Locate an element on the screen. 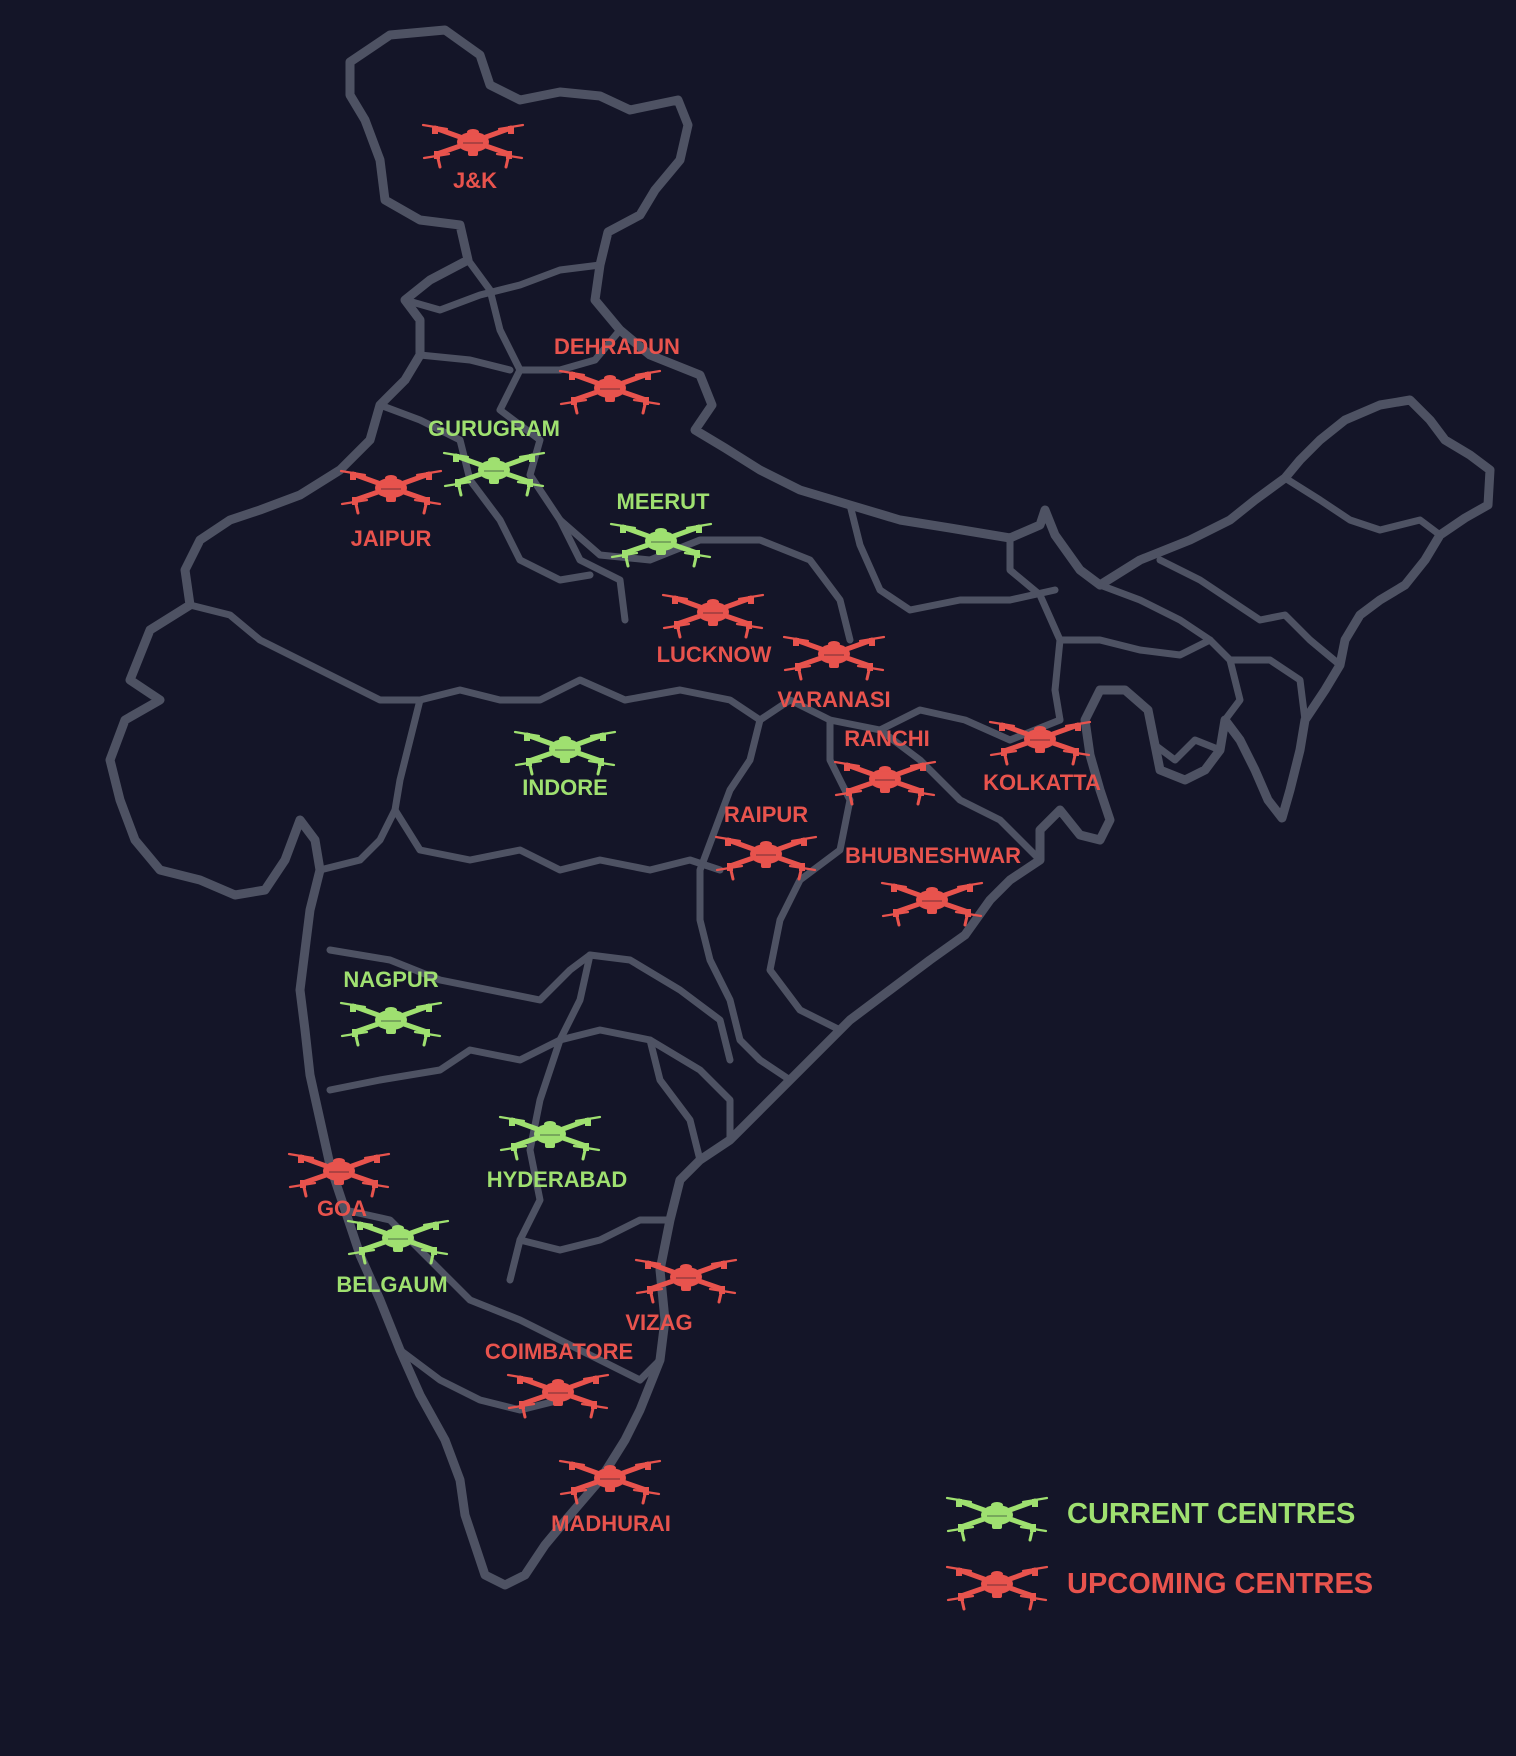 This screenshot has width=1516, height=1756. city-label-jaipur: JAIPUR is located at coordinates (391, 538).